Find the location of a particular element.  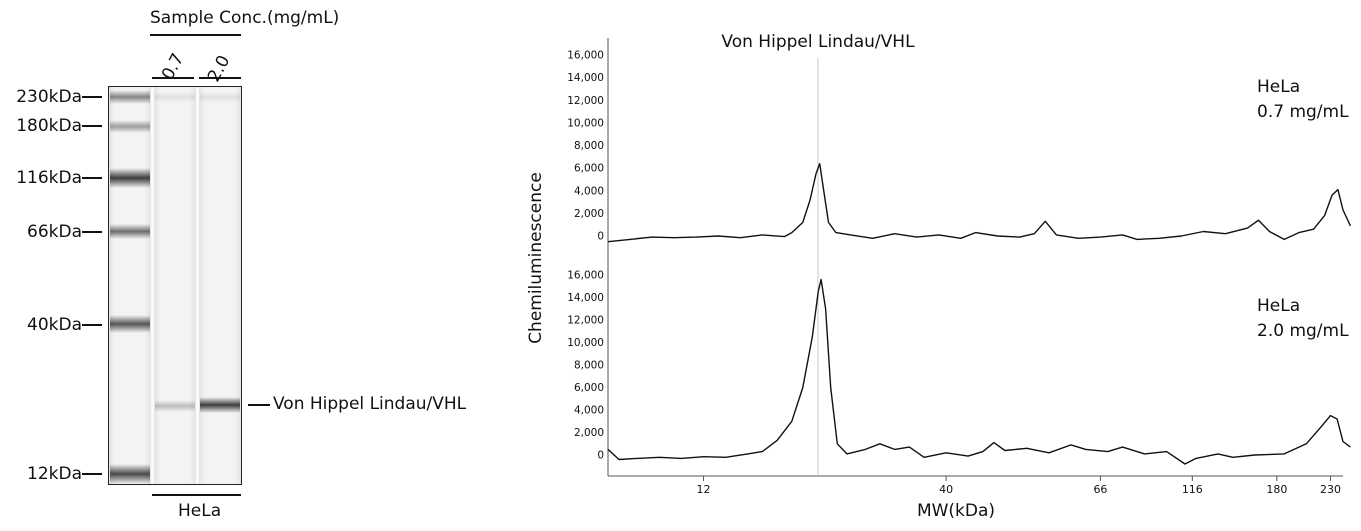

x-tick-label: 230 is located at coordinates (1330, 489).